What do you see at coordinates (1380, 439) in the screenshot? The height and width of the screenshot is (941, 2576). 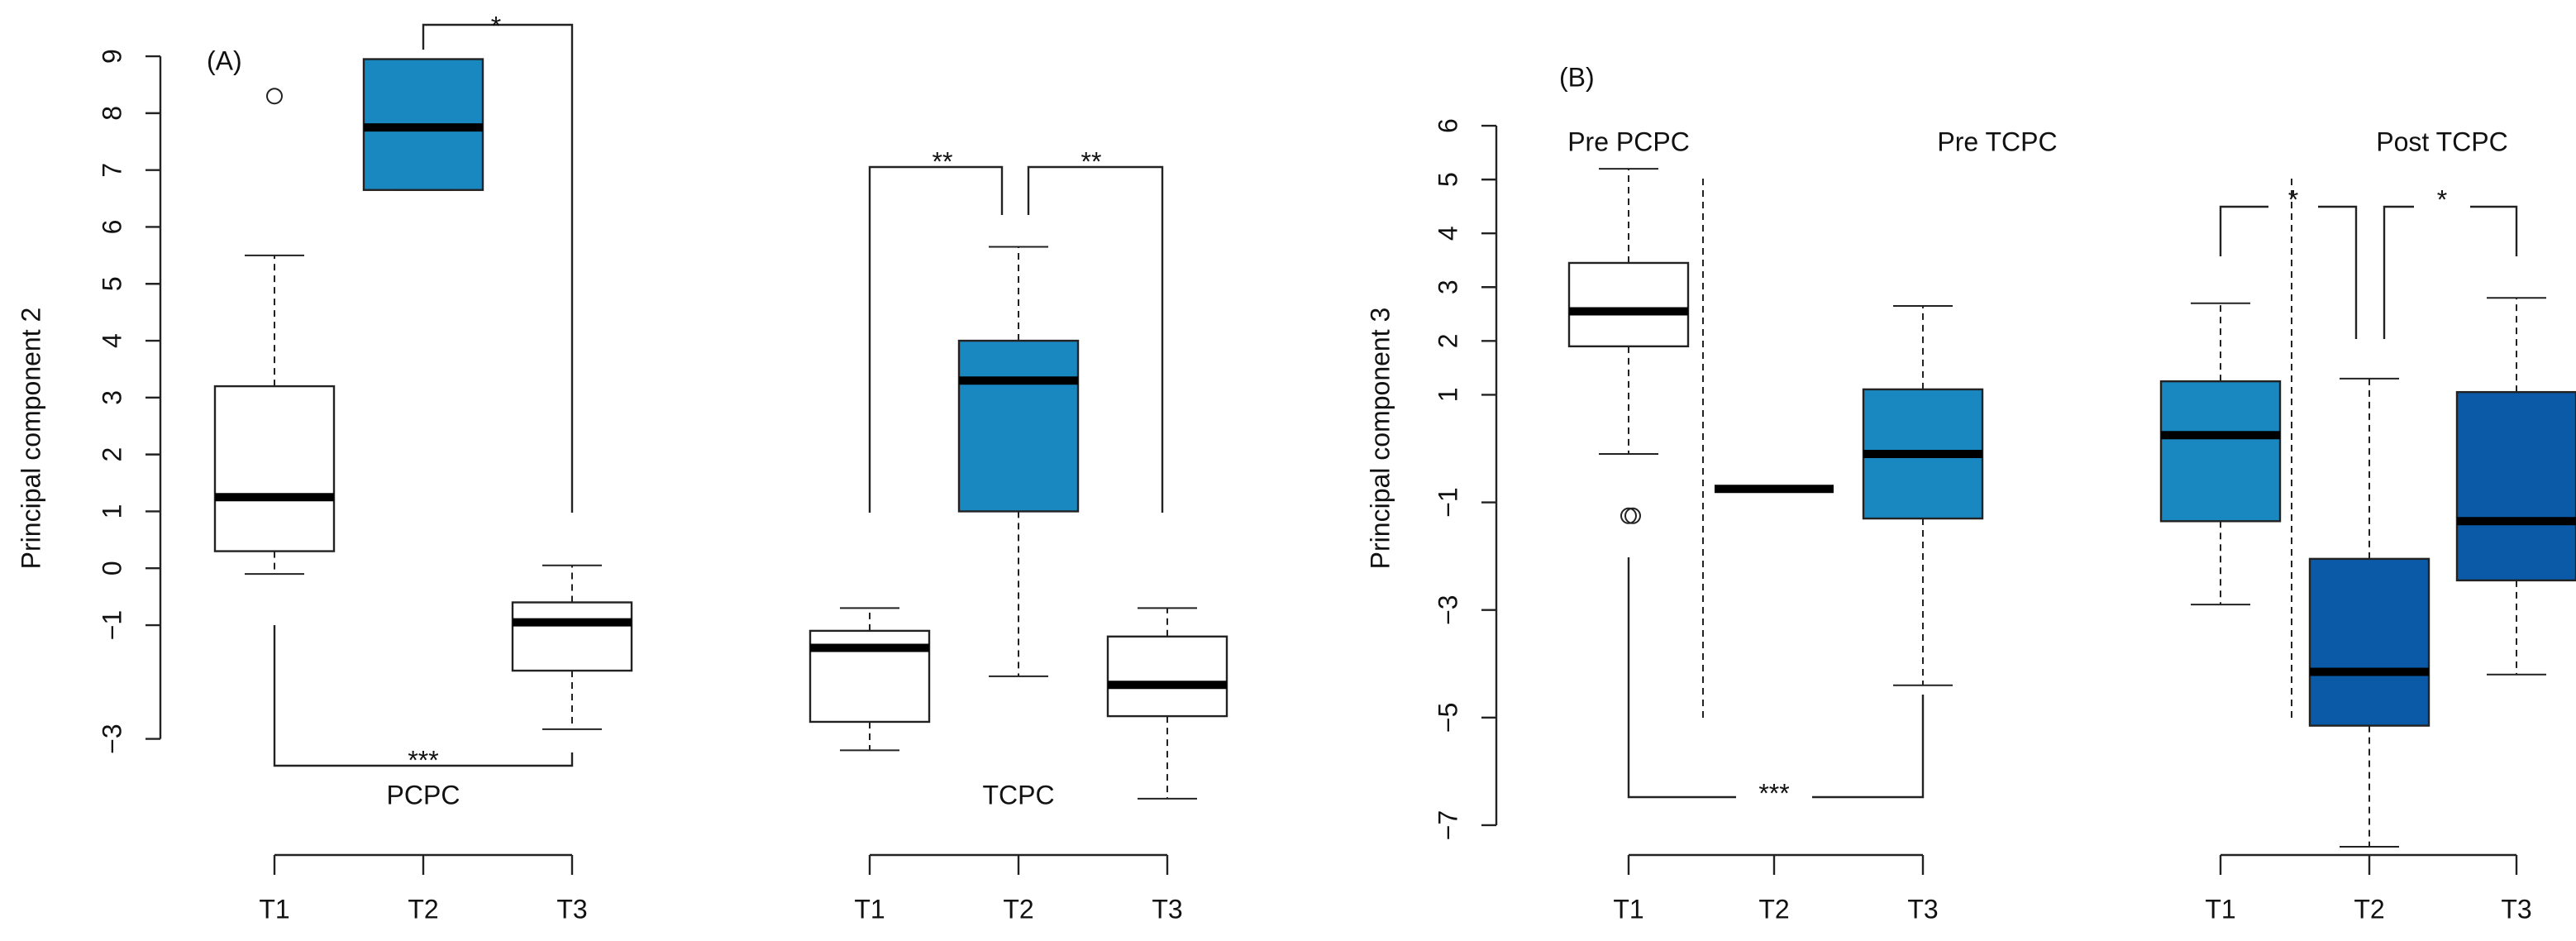 I see `y-axis-label: Principal component 3` at bounding box center [1380, 439].